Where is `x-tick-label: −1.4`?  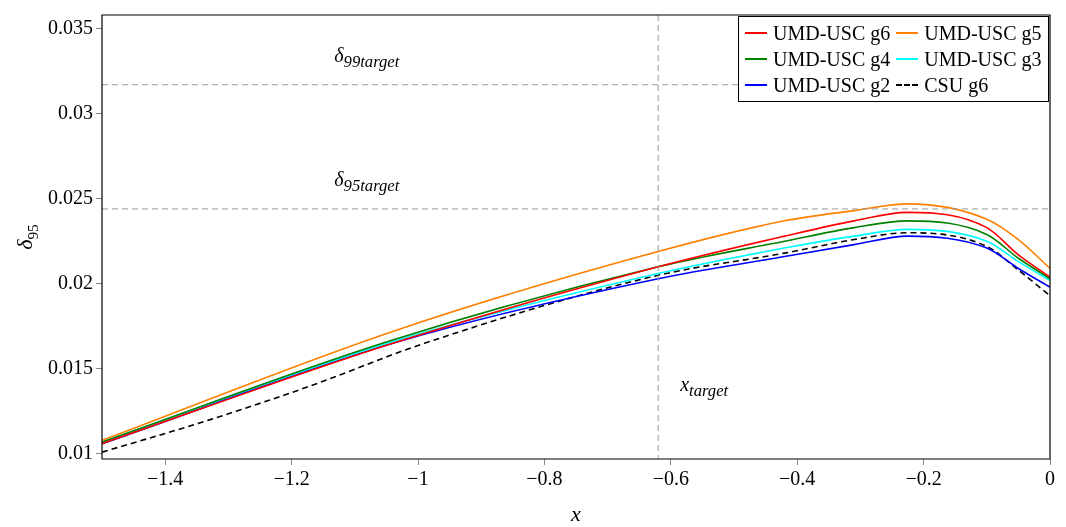
x-tick-label: −1.4 is located at coordinates (165, 478).